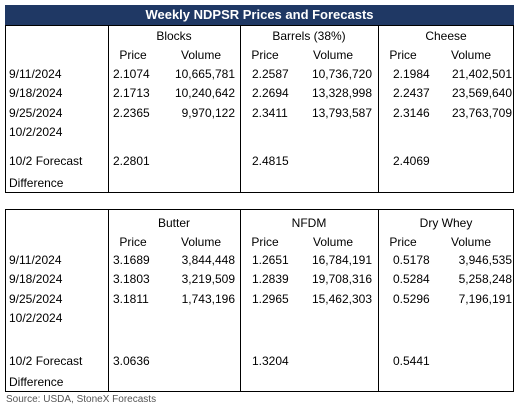 The width and height of the screenshot is (518, 409). I want to click on volume-cell: 9,970,122, so click(208, 113).